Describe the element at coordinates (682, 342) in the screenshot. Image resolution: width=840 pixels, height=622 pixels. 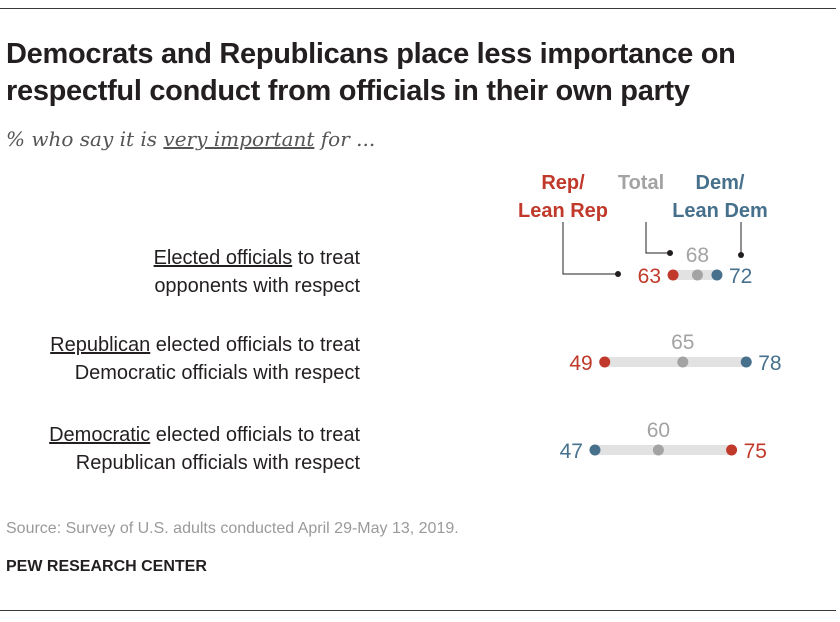
I see `value-label-total-2: 65` at that location.